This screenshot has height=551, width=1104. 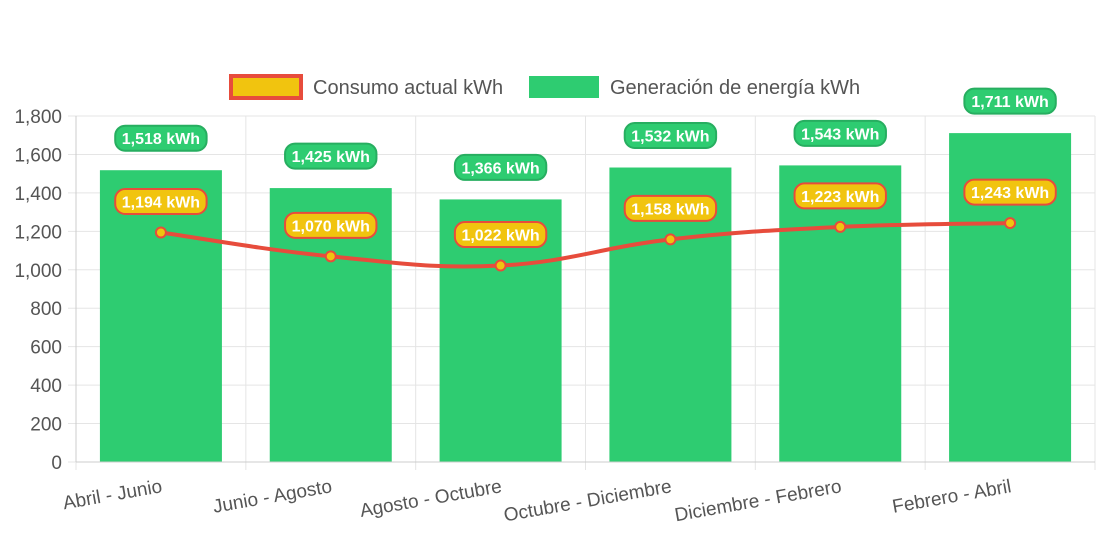 I want to click on y-tick-label: 1,200, so click(x=38, y=232).